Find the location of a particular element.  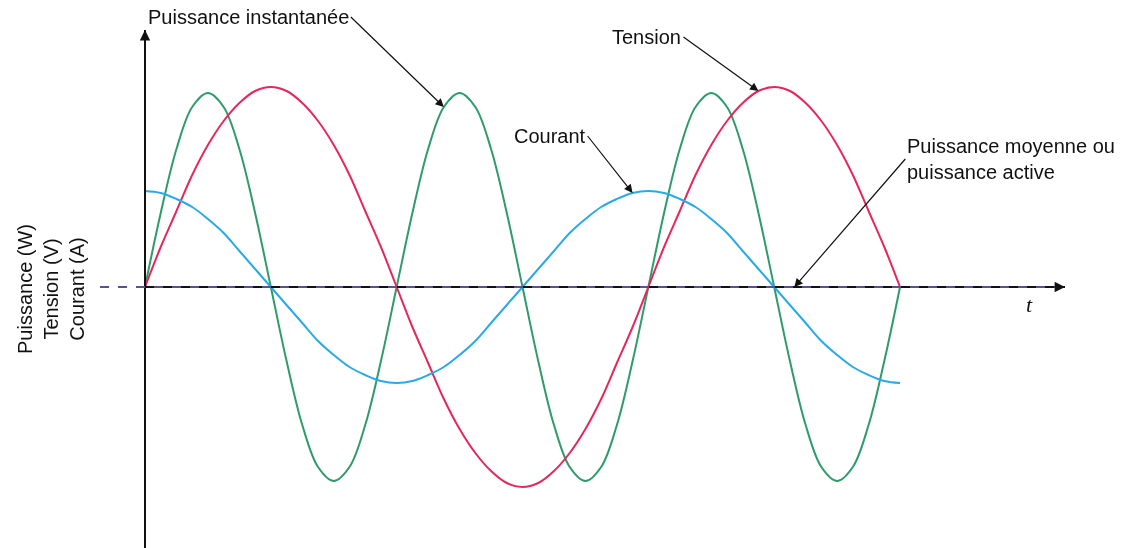

y-axis-title: Puissance (W) Tension (V) Courant (A) is located at coordinates (51, 289).